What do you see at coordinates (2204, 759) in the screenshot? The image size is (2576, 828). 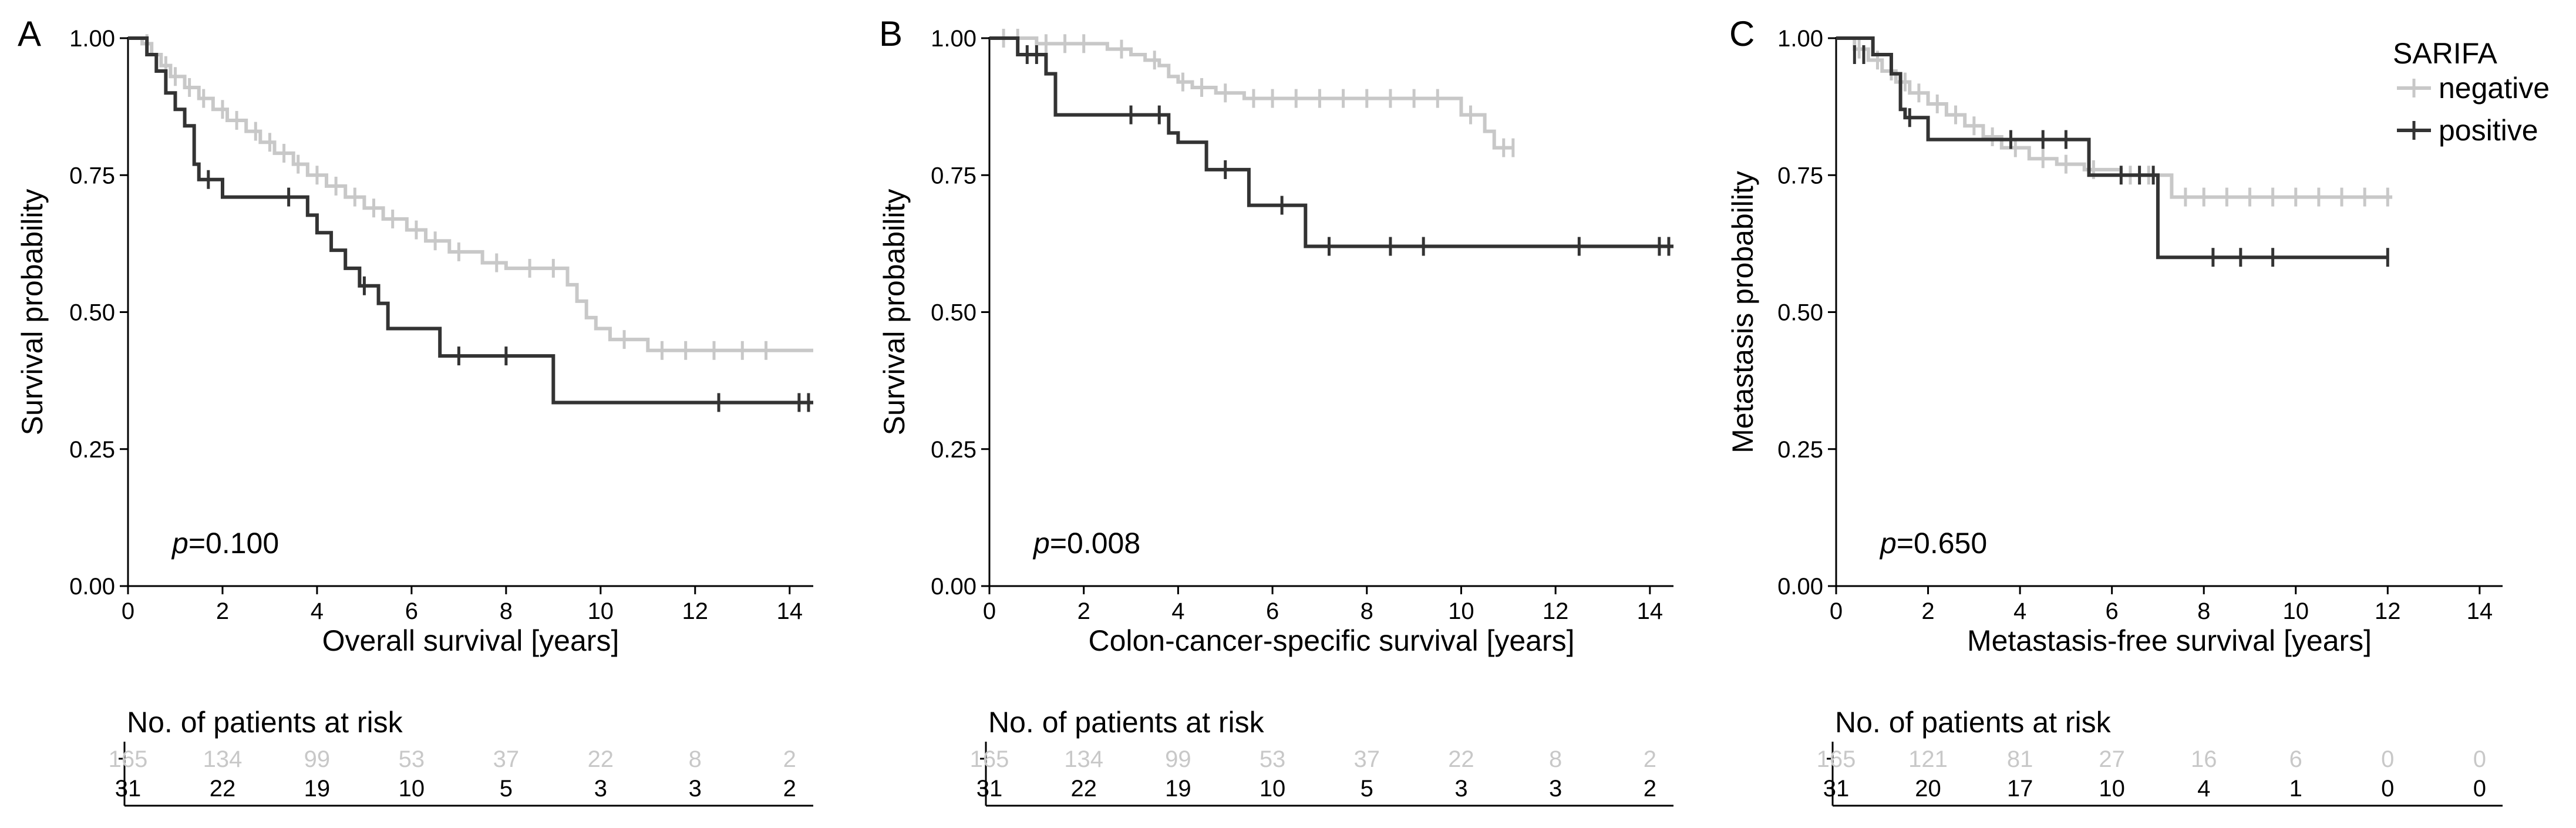 I see `risk-count-negative: 16` at bounding box center [2204, 759].